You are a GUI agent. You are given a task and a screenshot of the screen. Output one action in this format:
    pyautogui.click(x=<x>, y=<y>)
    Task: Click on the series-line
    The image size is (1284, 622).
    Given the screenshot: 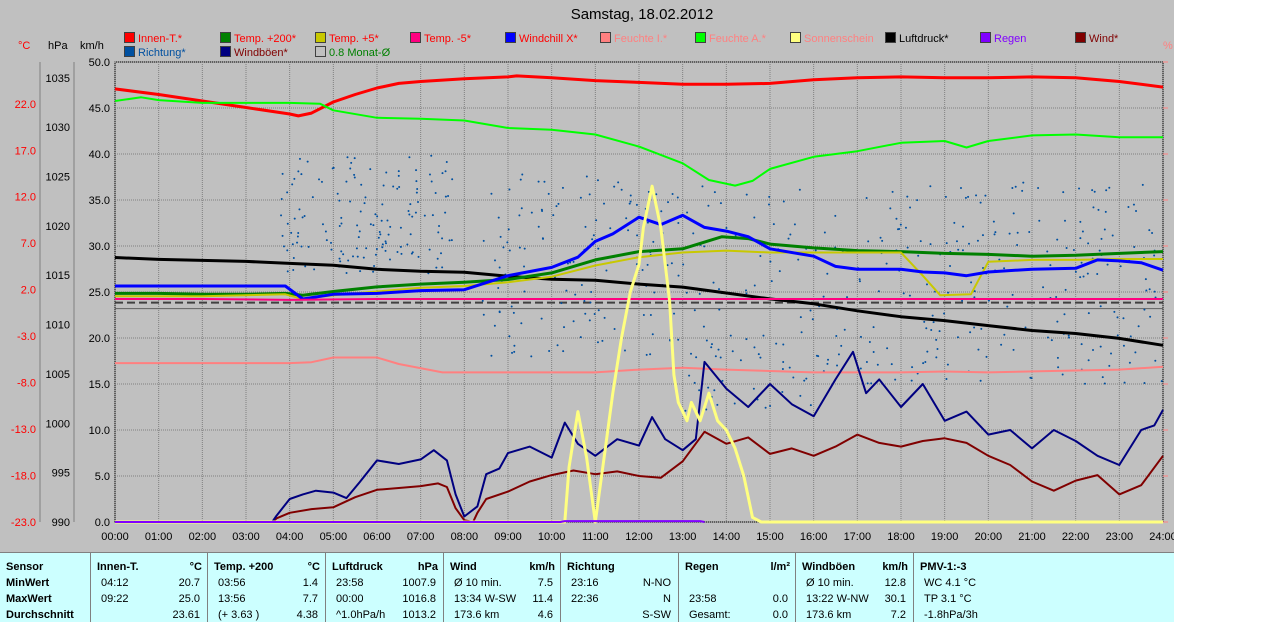 What is the action you would take?
    pyautogui.click(x=638, y=141)
    